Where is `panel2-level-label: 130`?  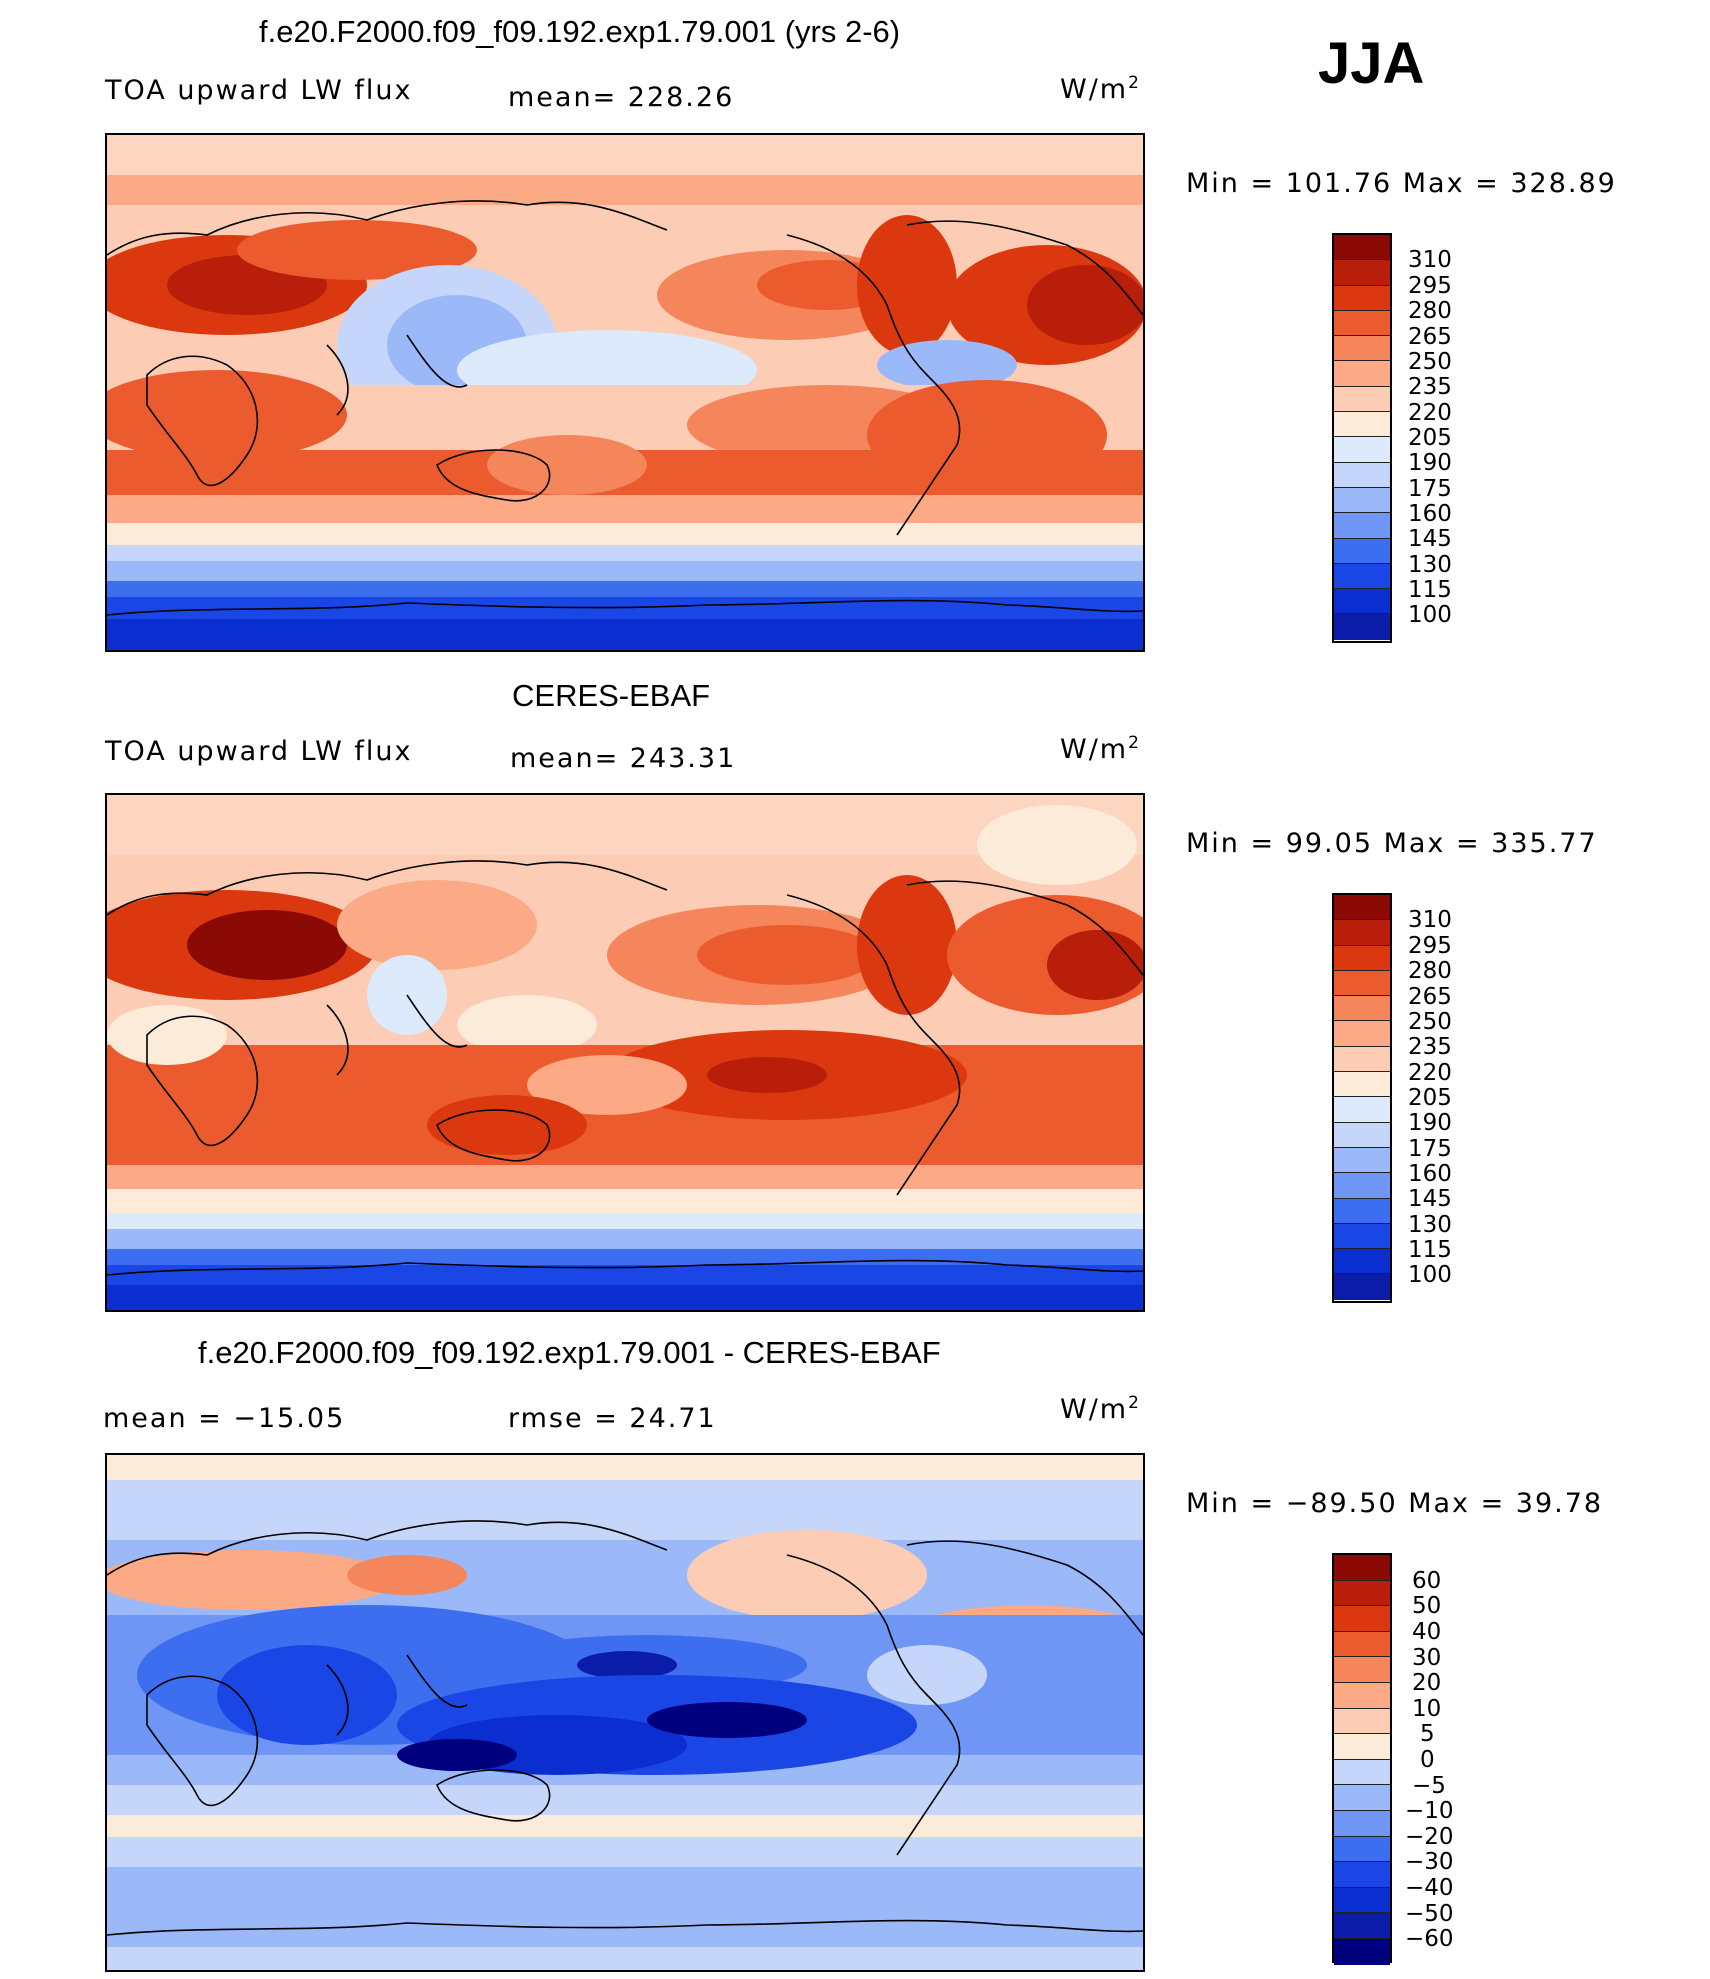 panel2-level-label: 130 is located at coordinates (1430, 1225).